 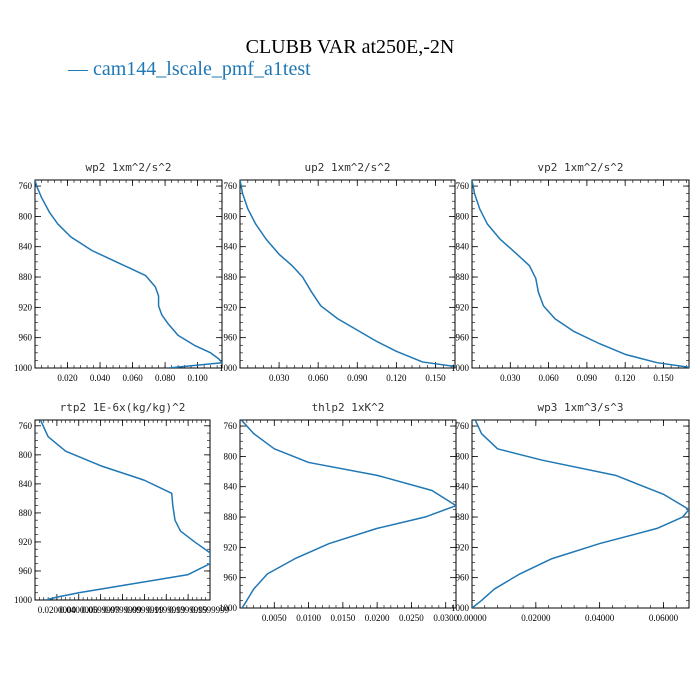 What do you see at coordinates (536, 618) in the screenshot?
I see `x-tick-label: 0.02000` at bounding box center [536, 618].